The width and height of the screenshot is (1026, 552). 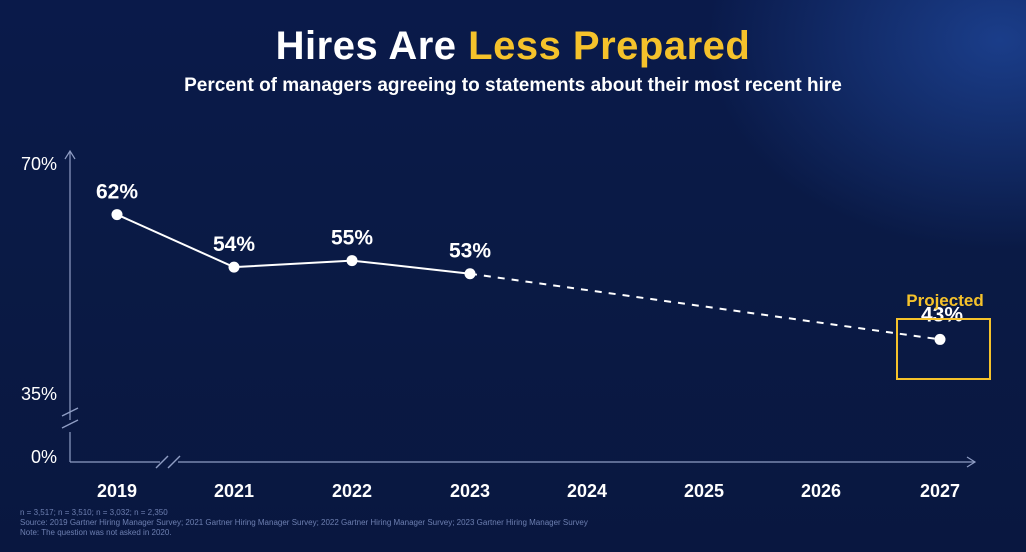 I want to click on x-axis-arrow, so click(x=971, y=462).